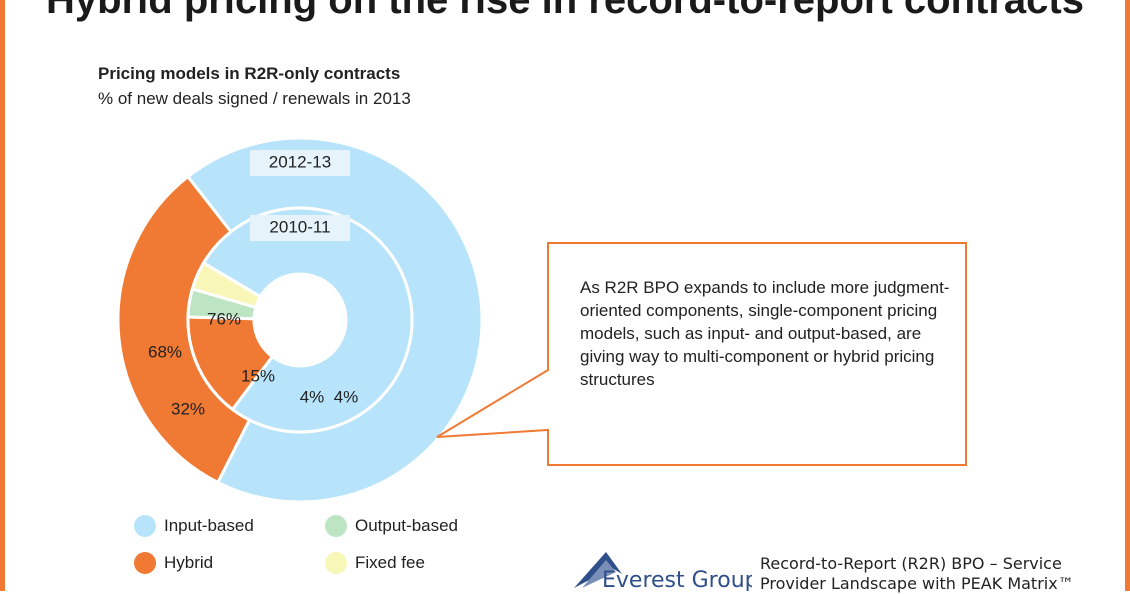 This screenshot has height=594, width=1130. I want to click on footer-line-2: Provider Landscape with PEAK Matrix™, so click(917, 583).